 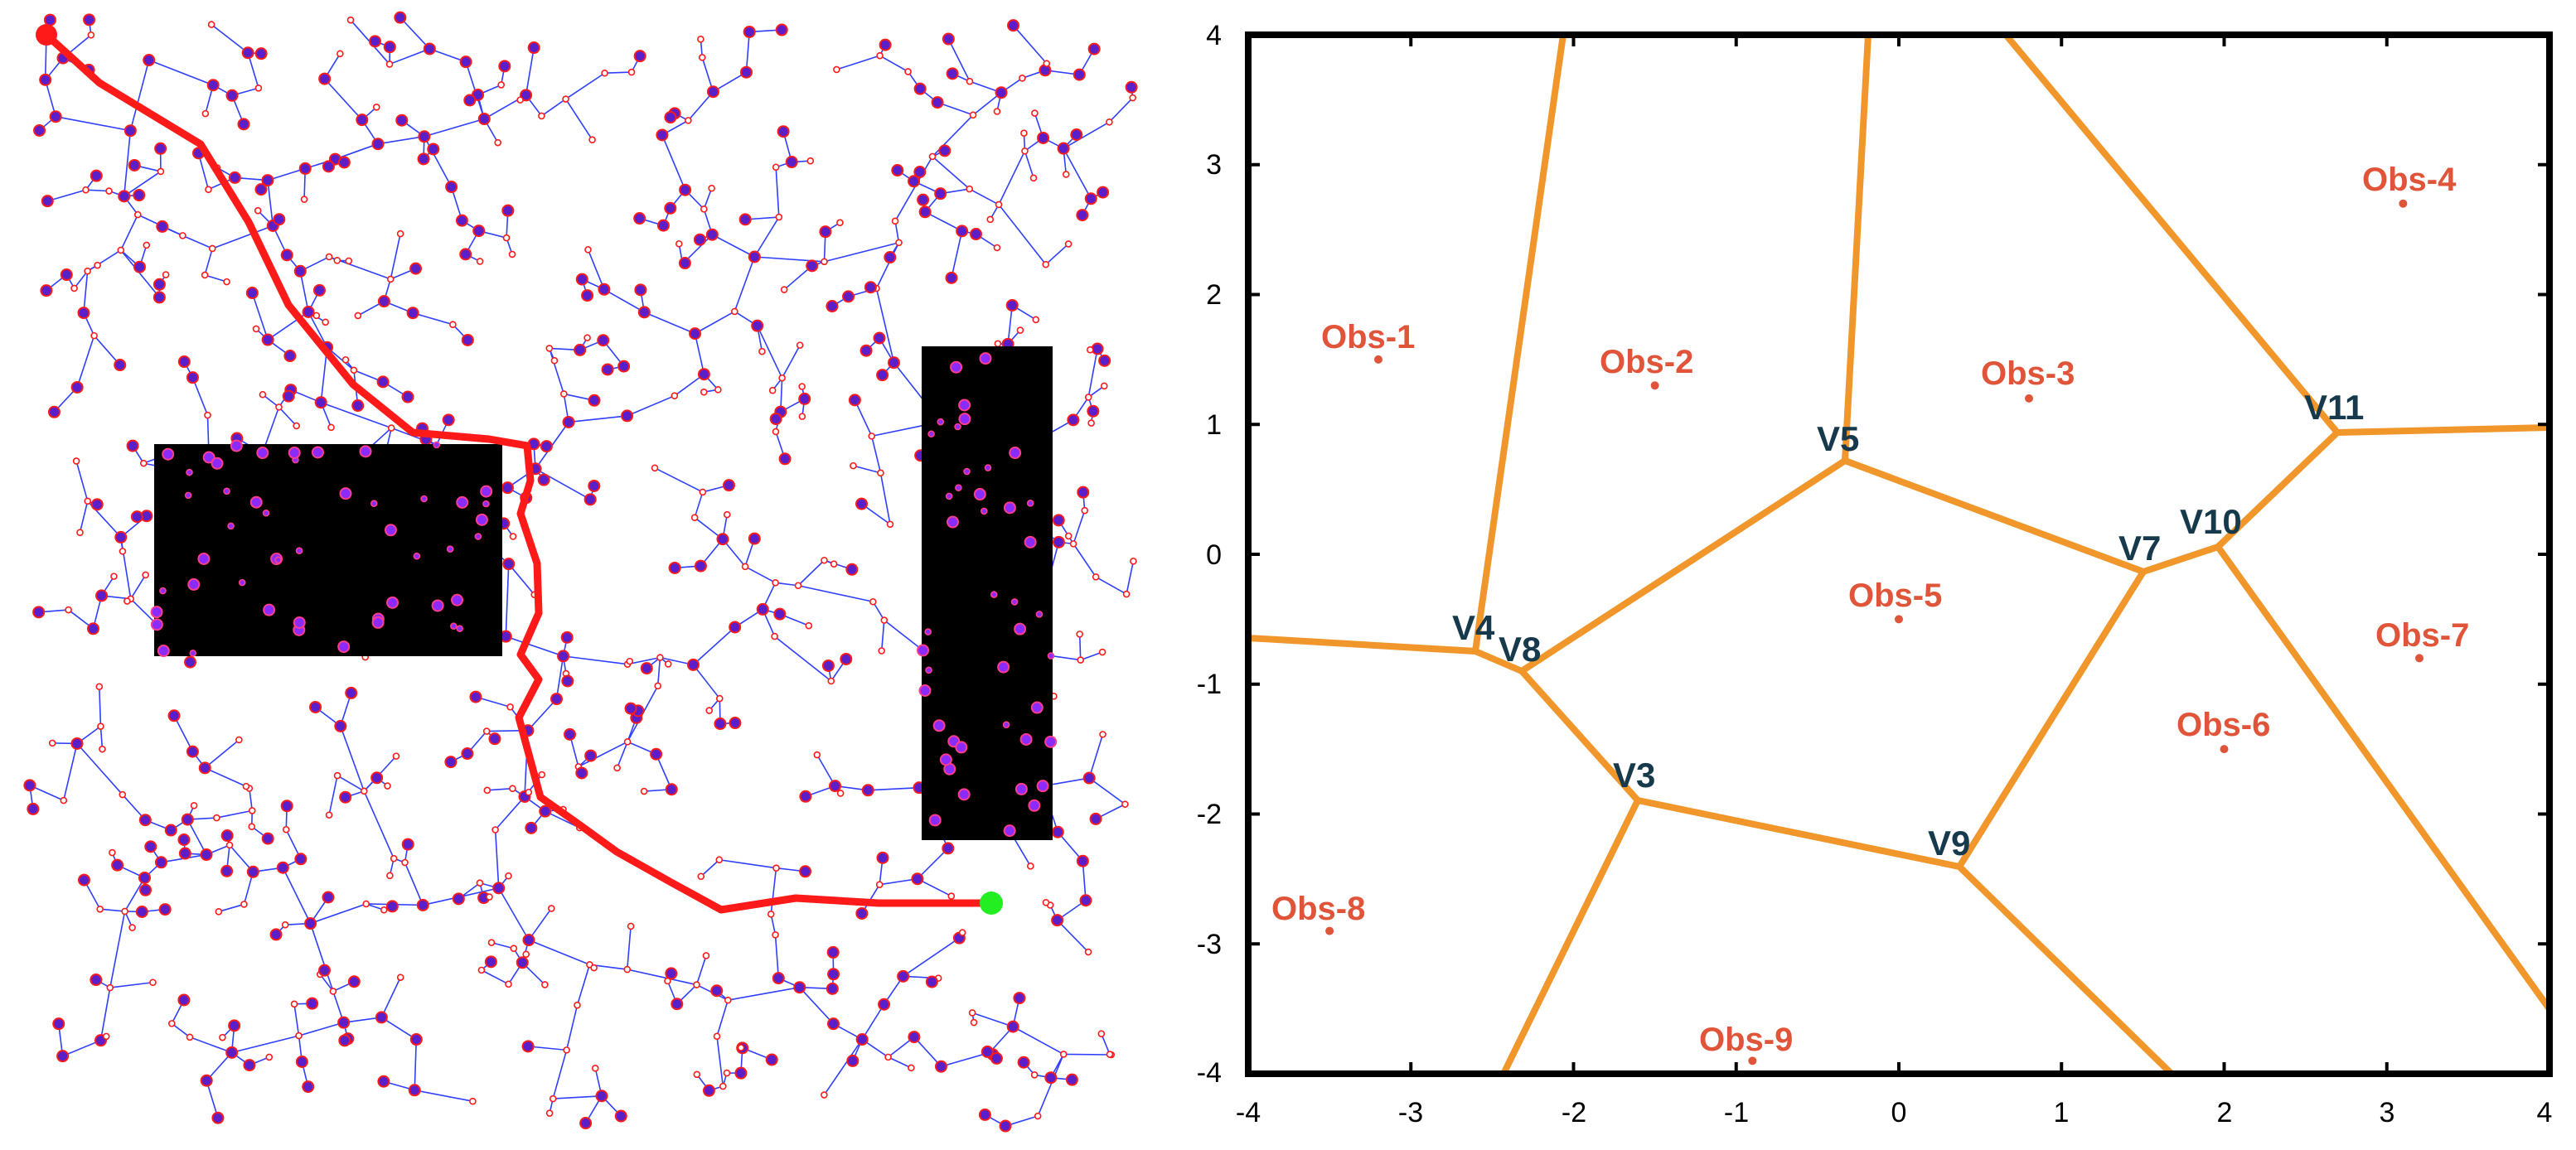 What do you see at coordinates (1736, 1112) in the screenshot?
I see `x-tick-label: -1` at bounding box center [1736, 1112].